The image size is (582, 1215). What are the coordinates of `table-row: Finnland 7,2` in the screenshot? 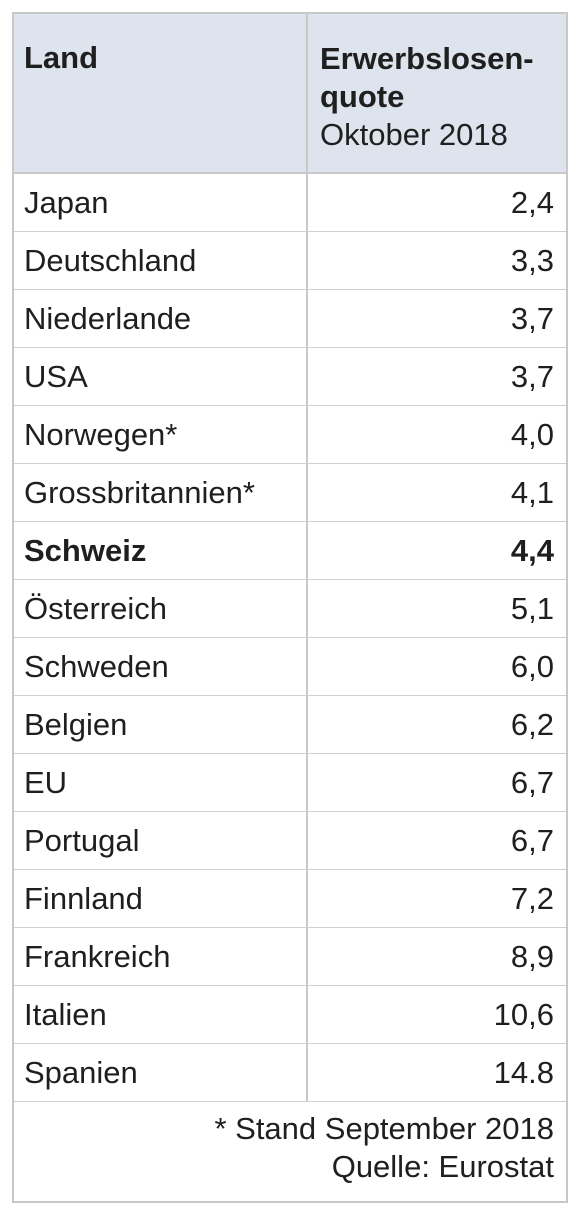 It's located at (290, 899).